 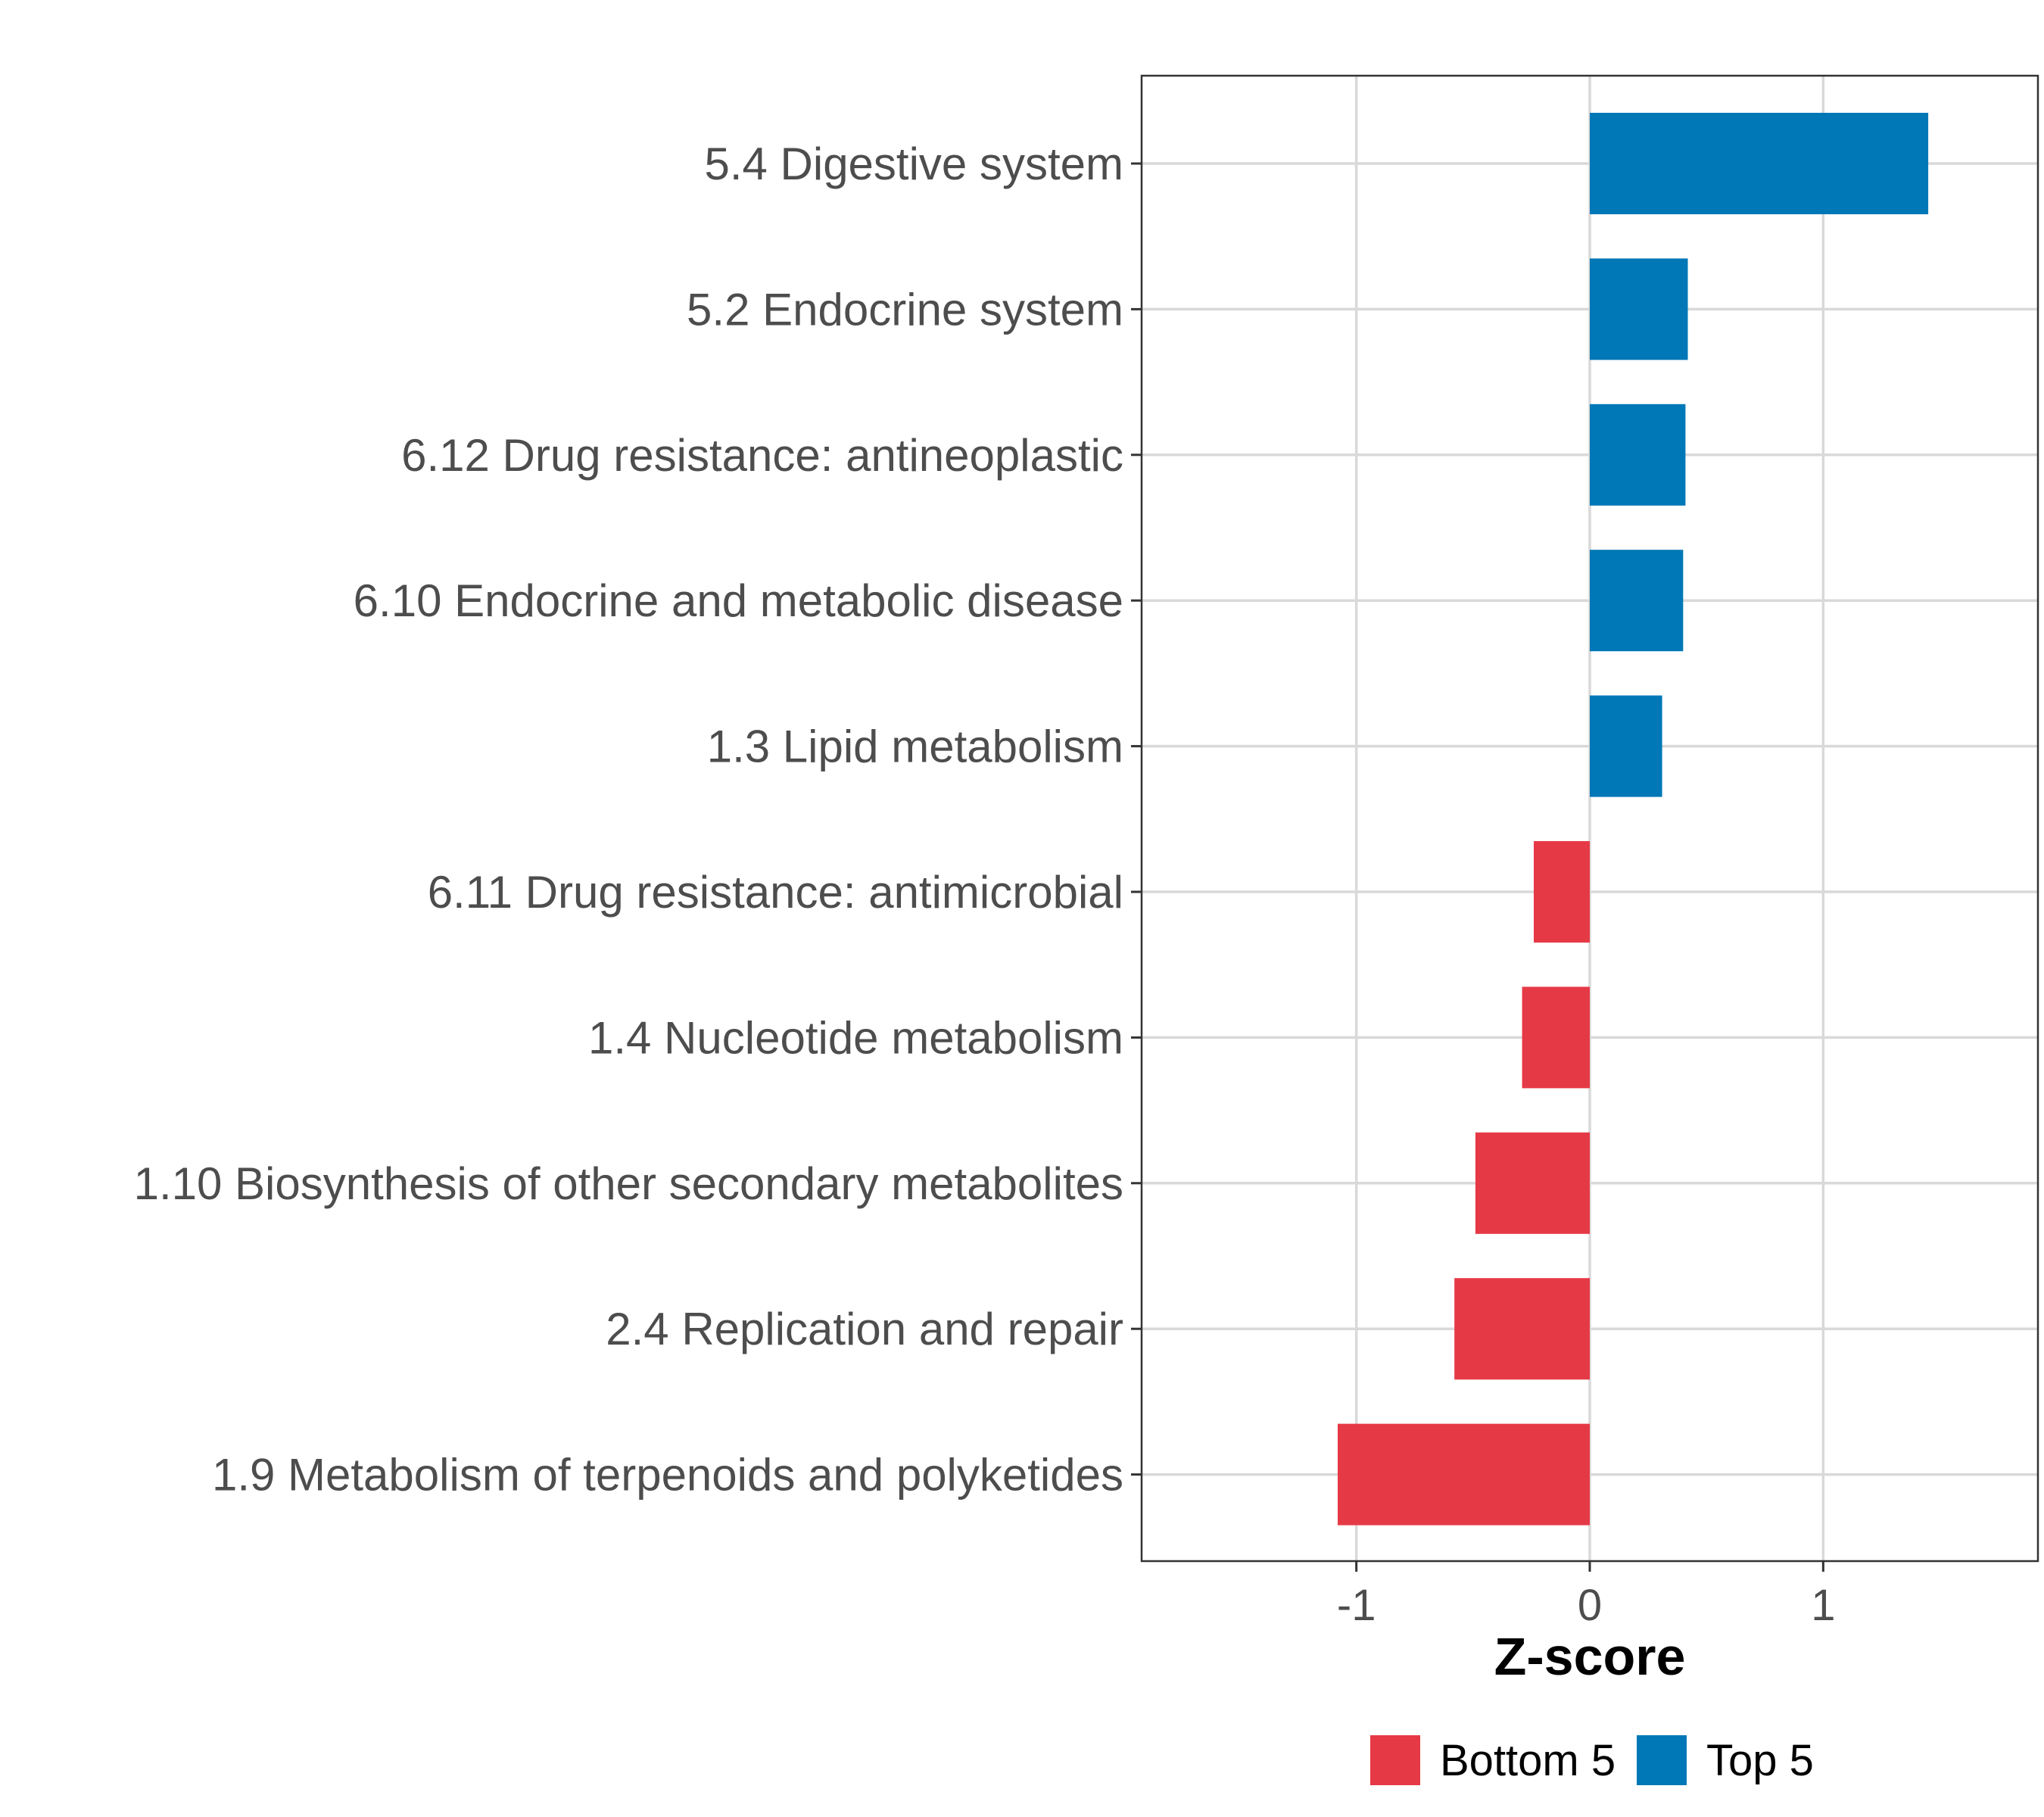 I want to click on x-axis-title: Z-score, so click(x=1590, y=1656).